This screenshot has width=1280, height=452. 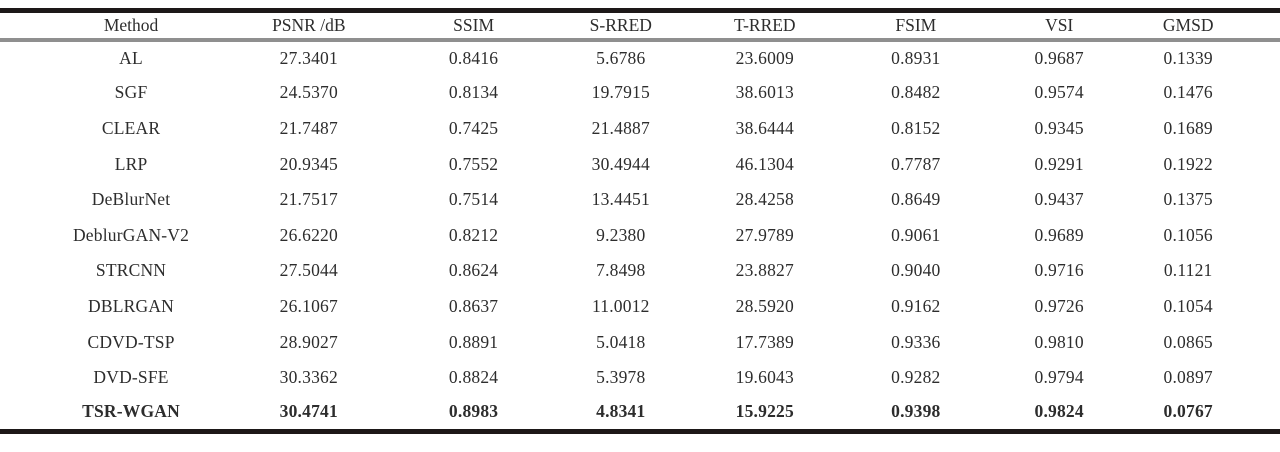 I want to click on value-cell: 0.8152, so click(x=916, y=127).